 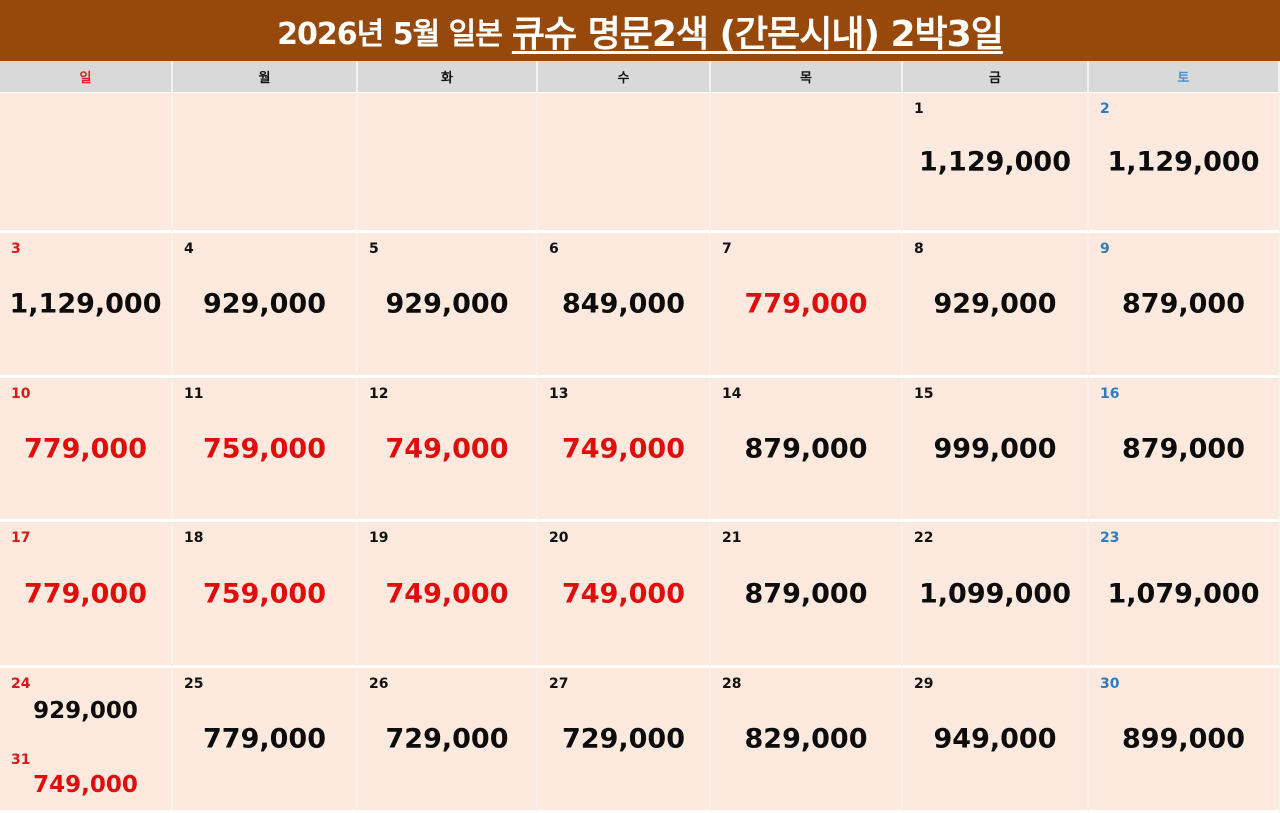 I want to click on day-cell: 18 759,000, so click(x=265, y=595).